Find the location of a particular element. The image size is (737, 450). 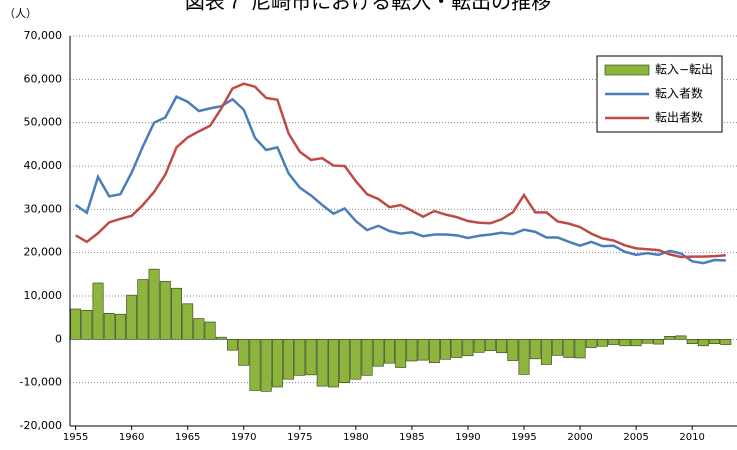

x-tick-label: 1980 is located at coordinates (355, 437).